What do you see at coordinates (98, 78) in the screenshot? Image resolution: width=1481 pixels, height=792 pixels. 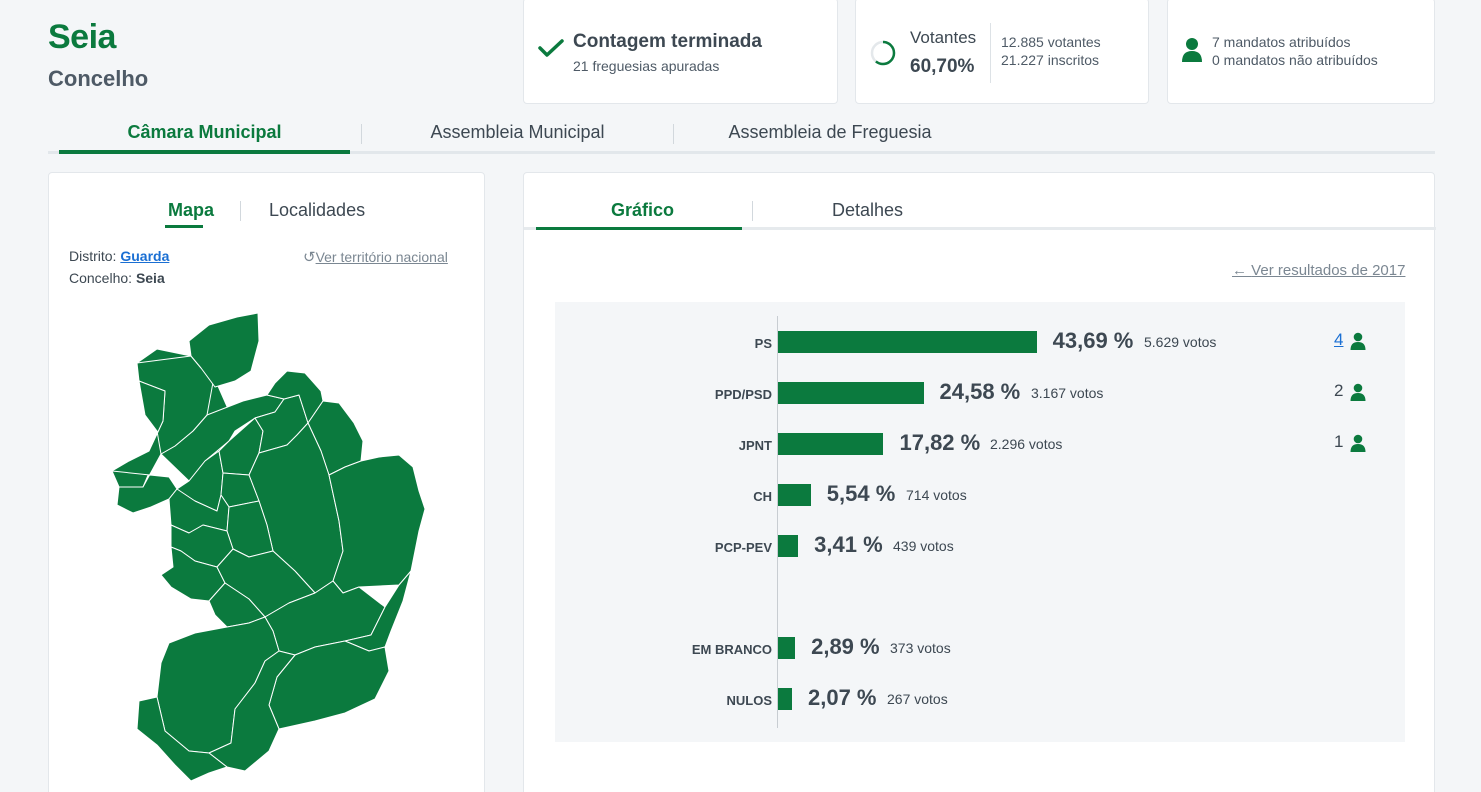 I see `page-subtitle: Concelho` at bounding box center [98, 78].